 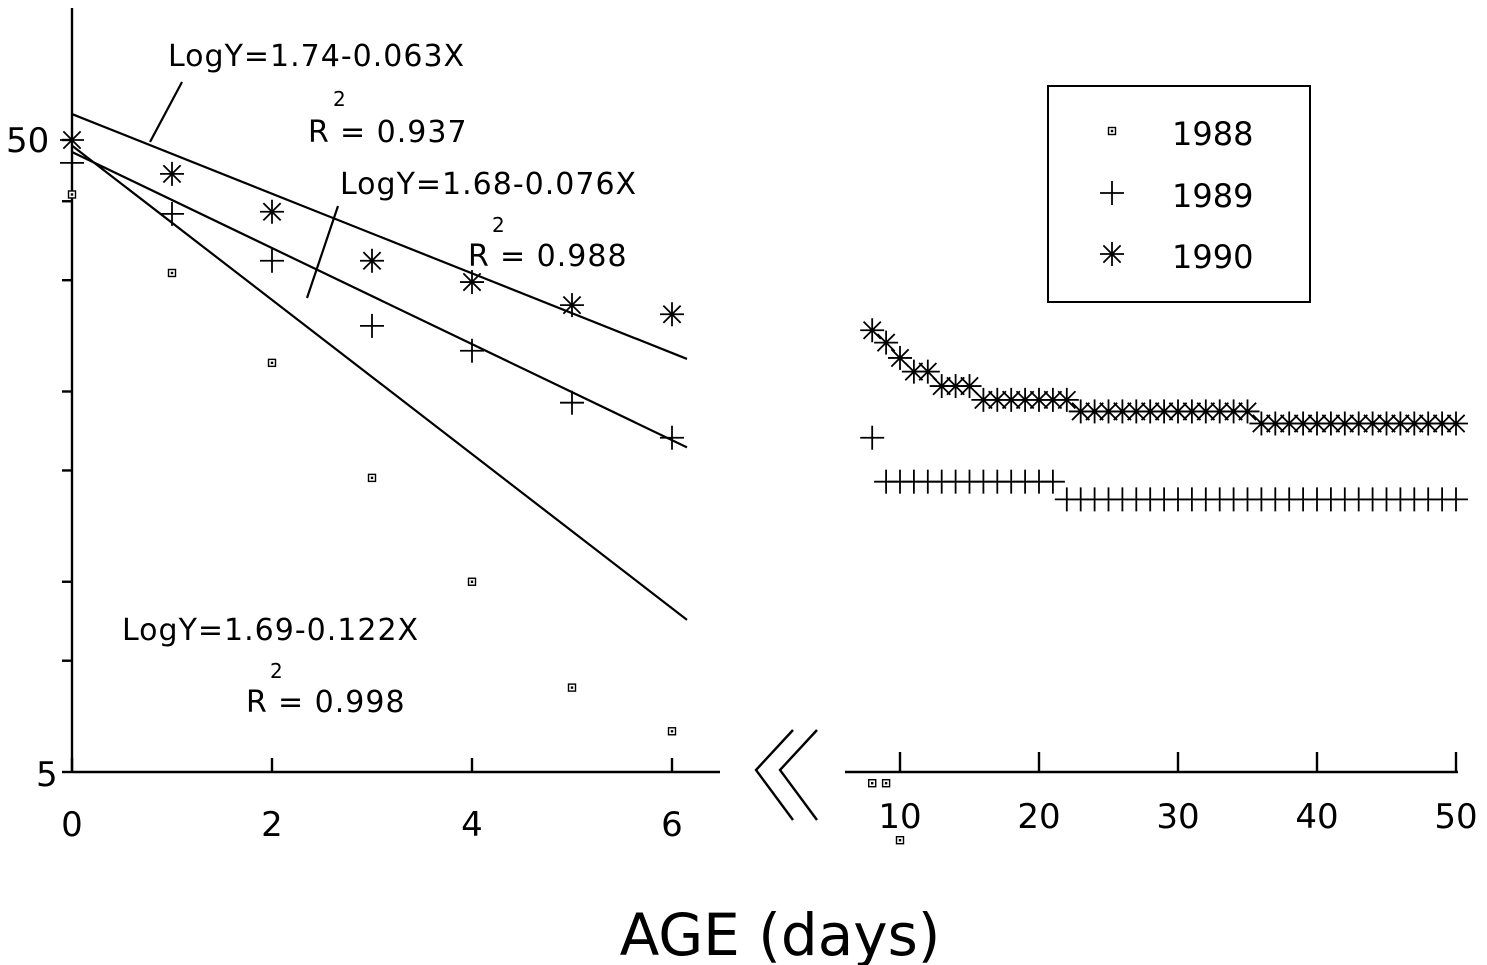 What do you see at coordinates (72, 825) in the screenshot?
I see `x-tick-label: 0` at bounding box center [72, 825].